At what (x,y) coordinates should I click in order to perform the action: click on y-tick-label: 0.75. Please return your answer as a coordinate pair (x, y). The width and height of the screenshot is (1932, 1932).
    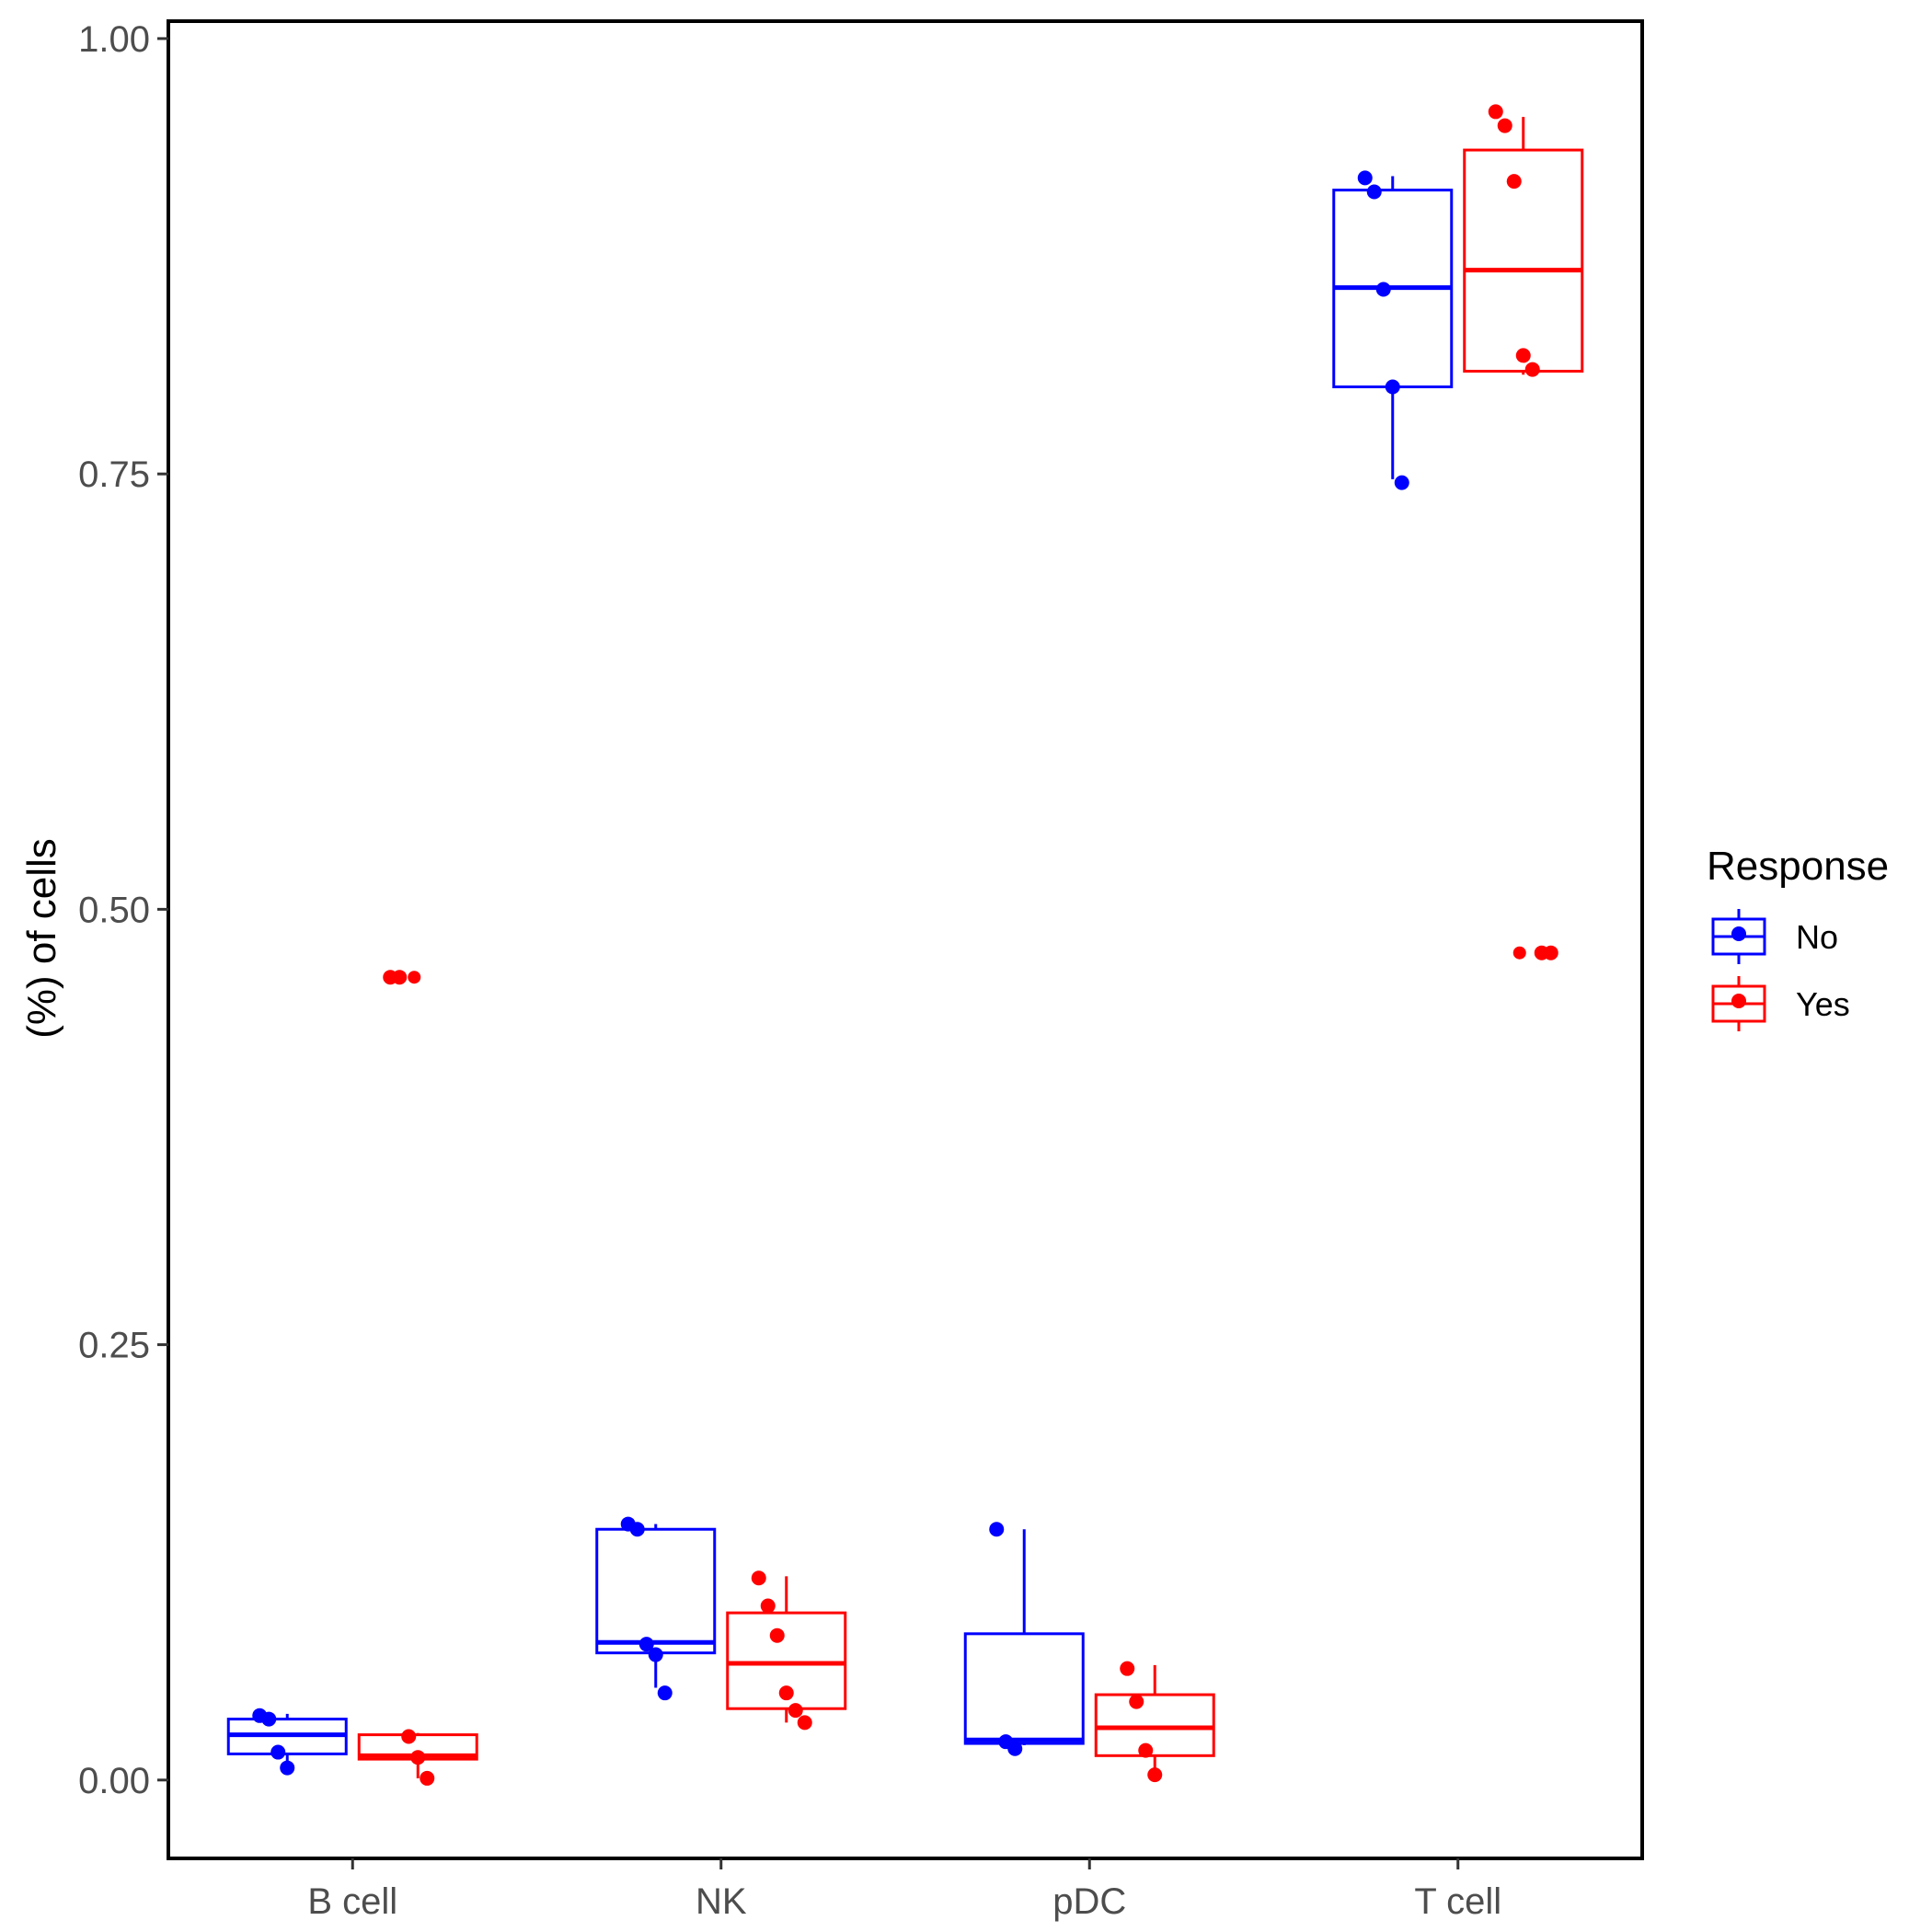
    Looking at the image, I should click on (114, 474).